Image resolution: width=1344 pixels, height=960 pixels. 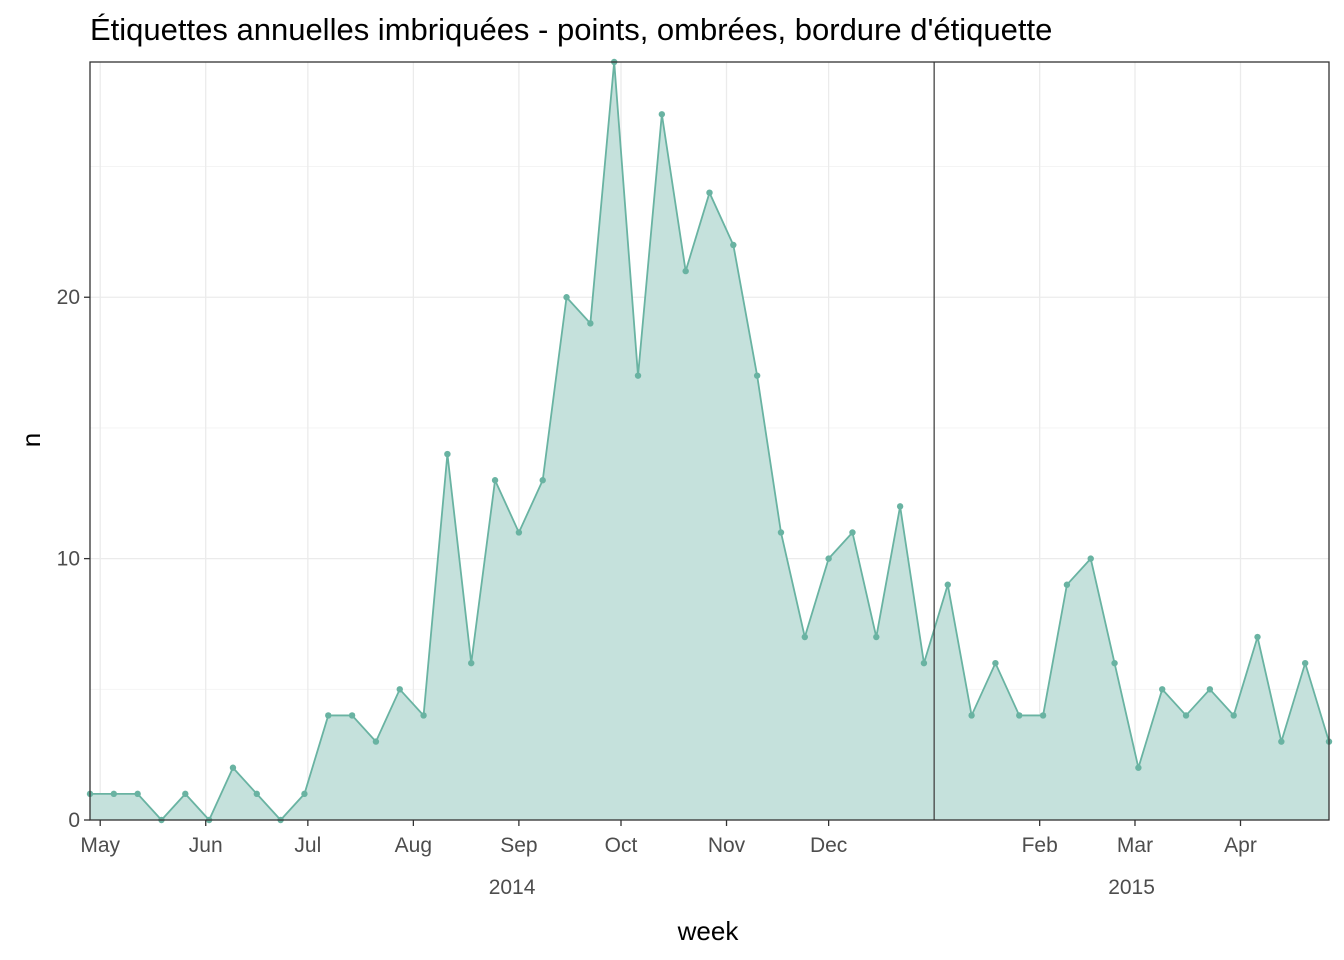 What do you see at coordinates (100, 845) in the screenshot?
I see `x-tick-label: May` at bounding box center [100, 845].